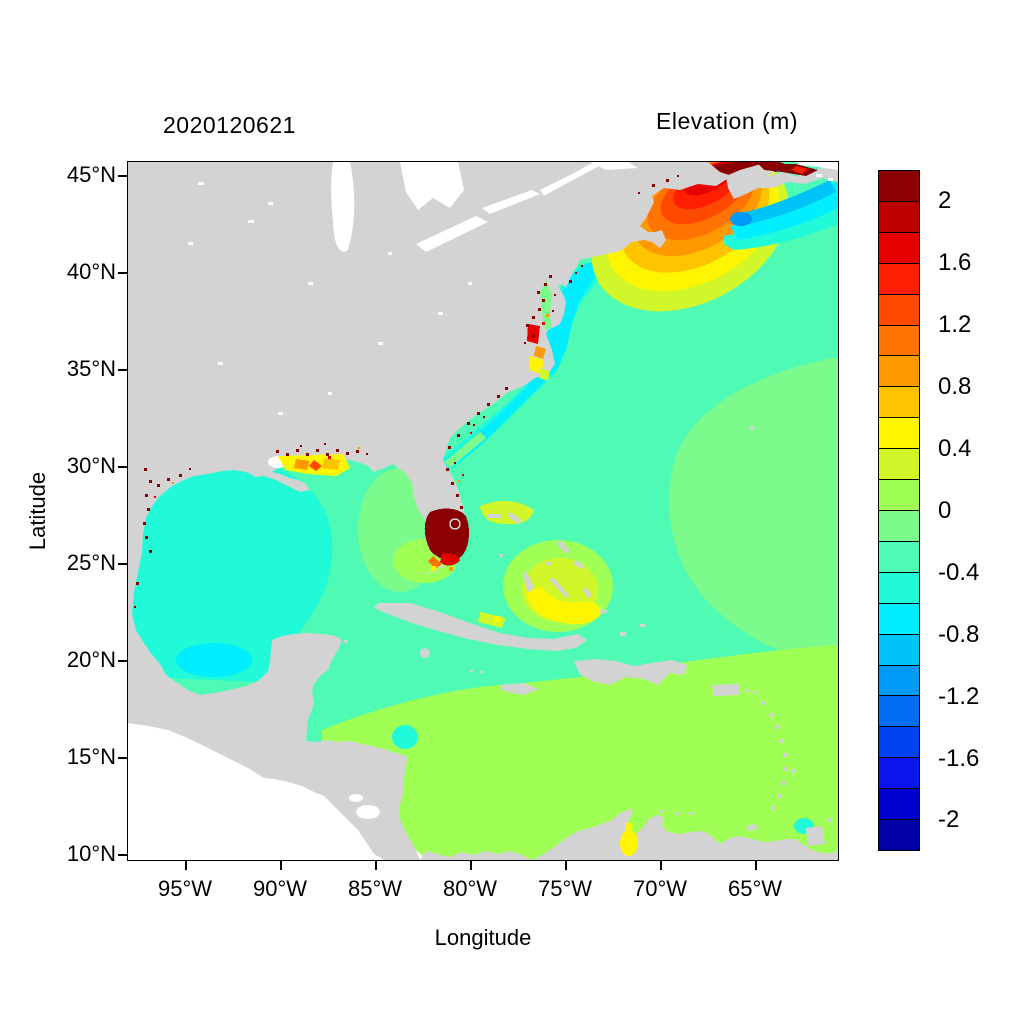  What do you see at coordinates (818, 832) in the screenshot?
I see `trinidad-island` at bounding box center [818, 832].